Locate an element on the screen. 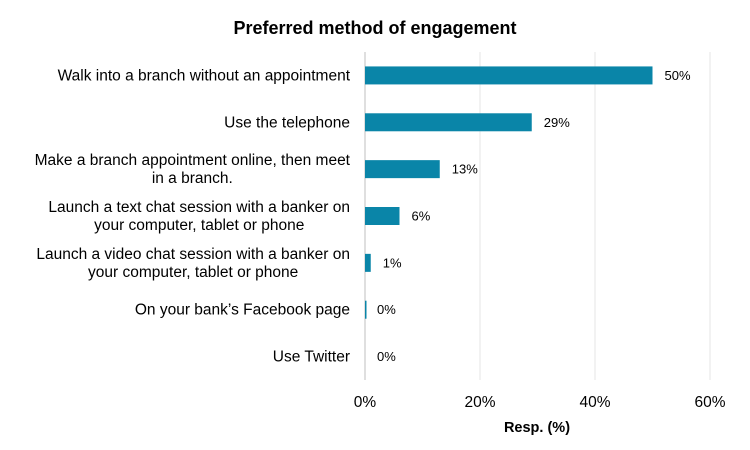 This screenshot has height=450, width=750. value-label: 13% is located at coordinates (465, 169).